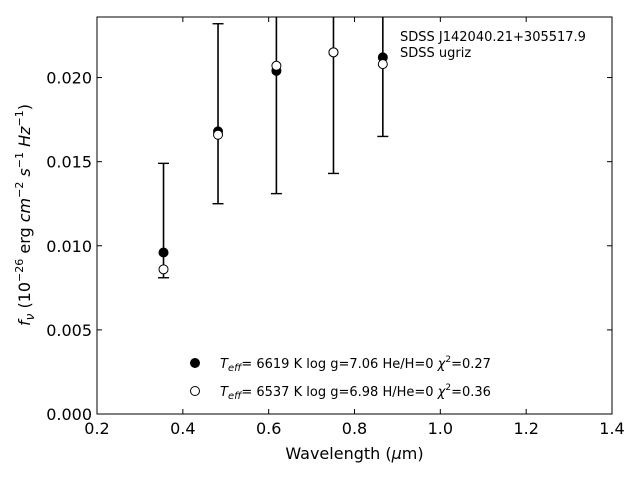 This screenshot has height=480, width=640. What do you see at coordinates (355, 364) in the screenshot?
I see `legend-entry-1: Teff= 6619 K log g=7.06 He/H=0 χ2=0.27` at bounding box center [355, 364].